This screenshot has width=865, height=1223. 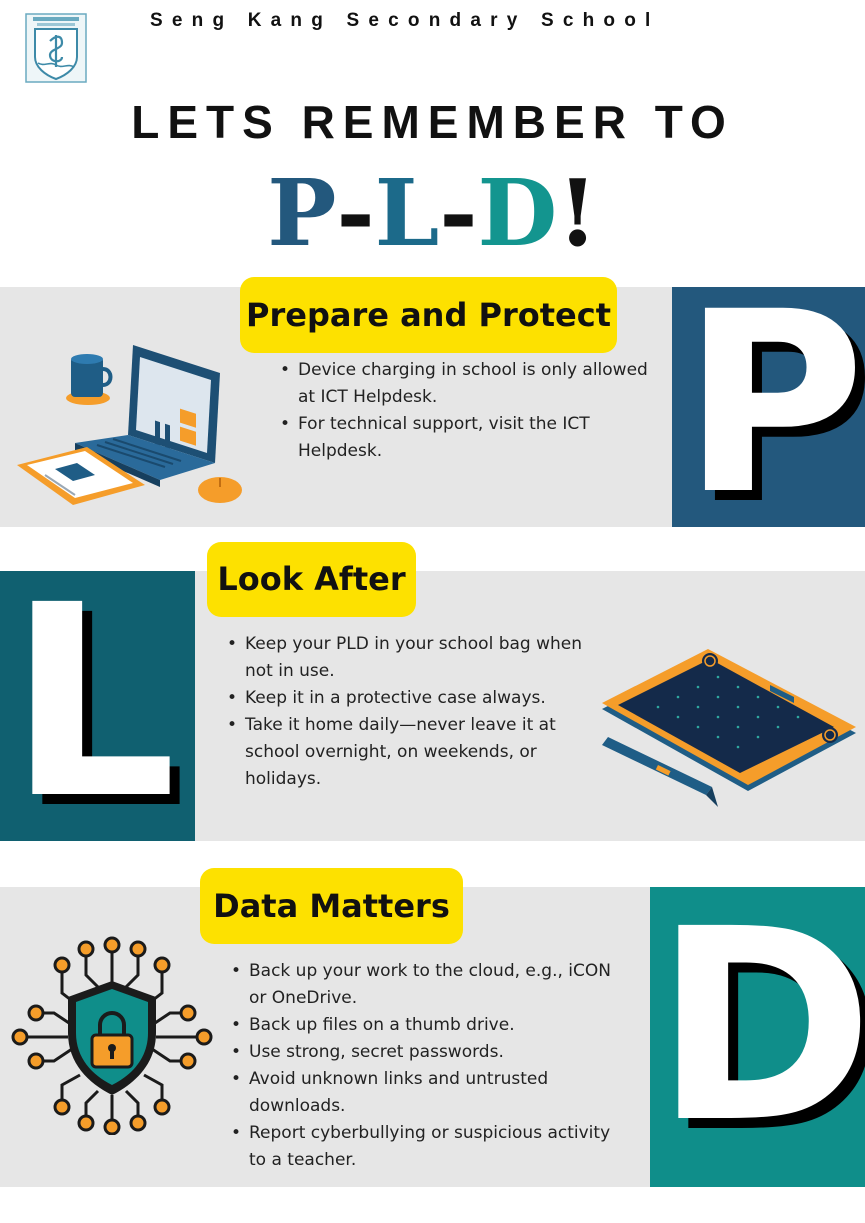 I want to click on big-letter-p: P, so click(x=773, y=407).